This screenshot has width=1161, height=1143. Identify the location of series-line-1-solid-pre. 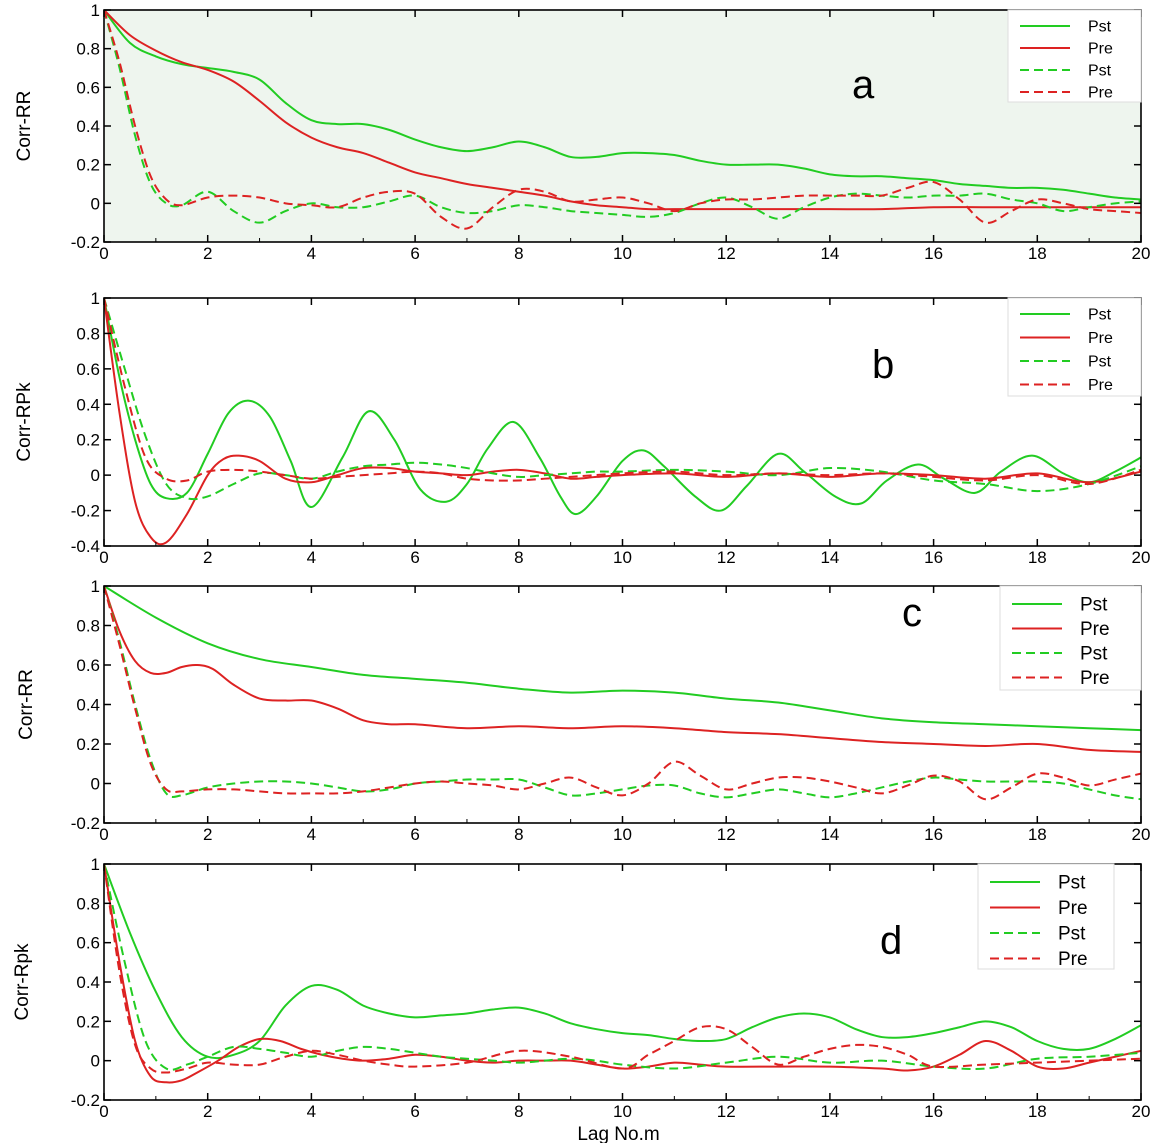
(622, 669).